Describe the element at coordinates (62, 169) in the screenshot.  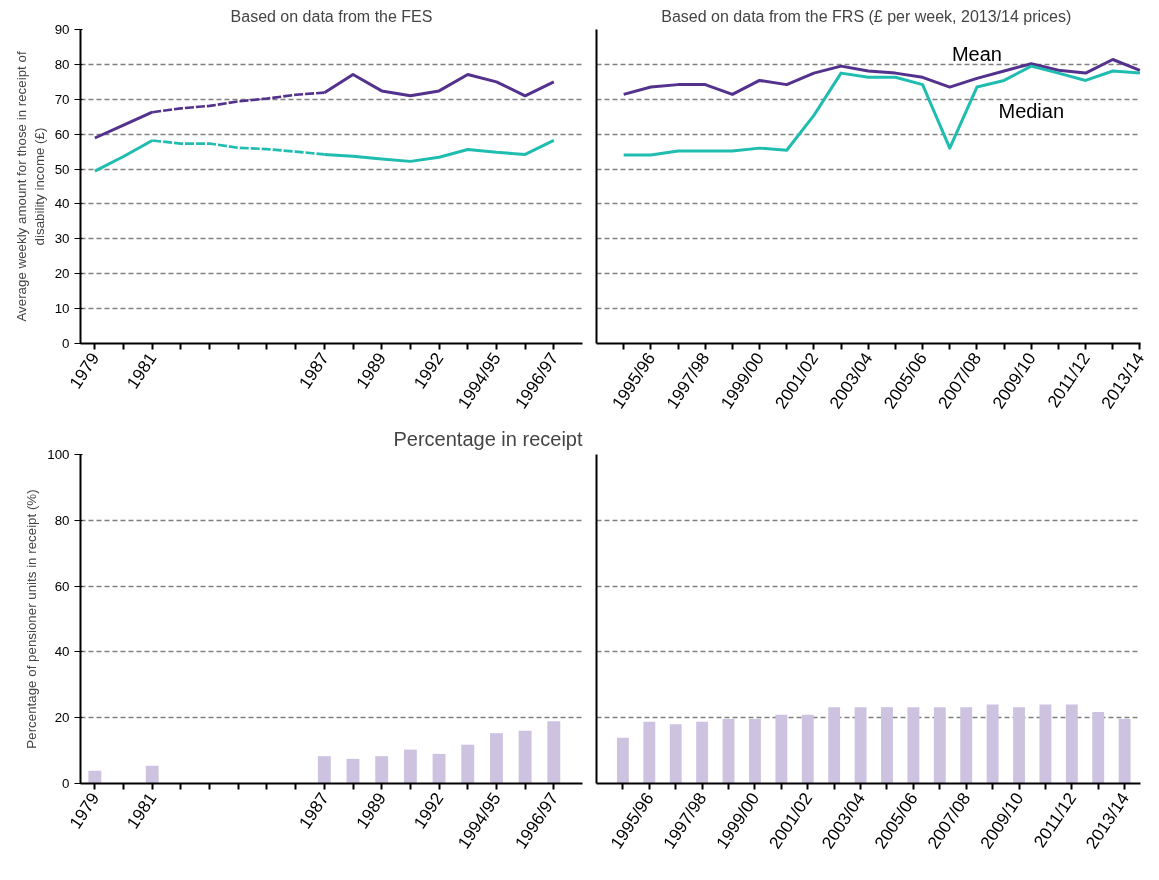
I see `y-tick-label: 50` at that location.